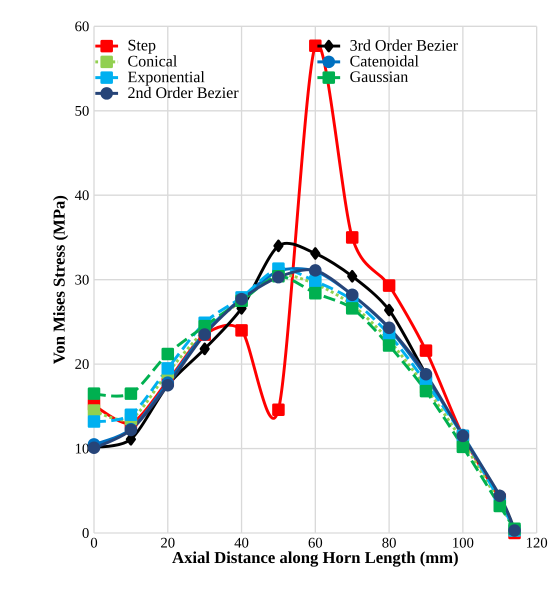 The width and height of the screenshot is (560, 604). Describe the element at coordinates (315, 543) in the screenshot. I see `x-tick-label: 60` at that location.